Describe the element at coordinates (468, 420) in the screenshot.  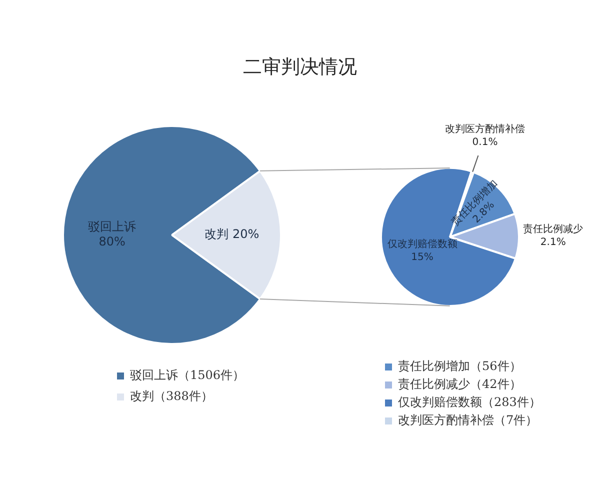
I see `legend-label: 改判医方酌情补偿（7件）` at that location.